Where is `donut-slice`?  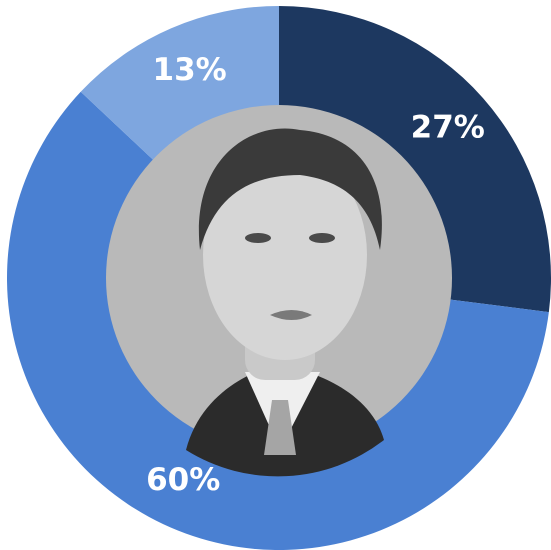 donut-slice is located at coordinates (179, 83).